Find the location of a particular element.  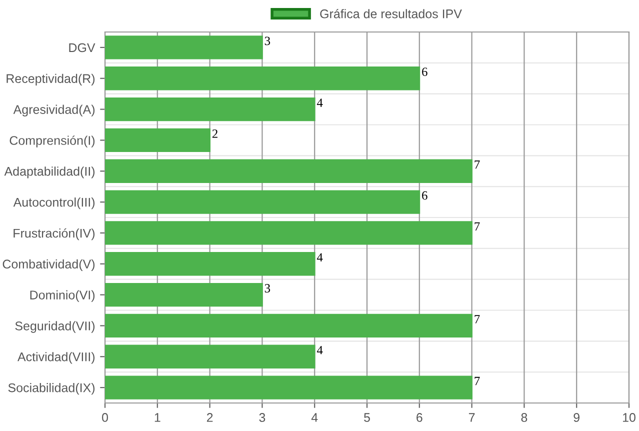

y-tick-label: Frustración(IV) is located at coordinates (54, 234).